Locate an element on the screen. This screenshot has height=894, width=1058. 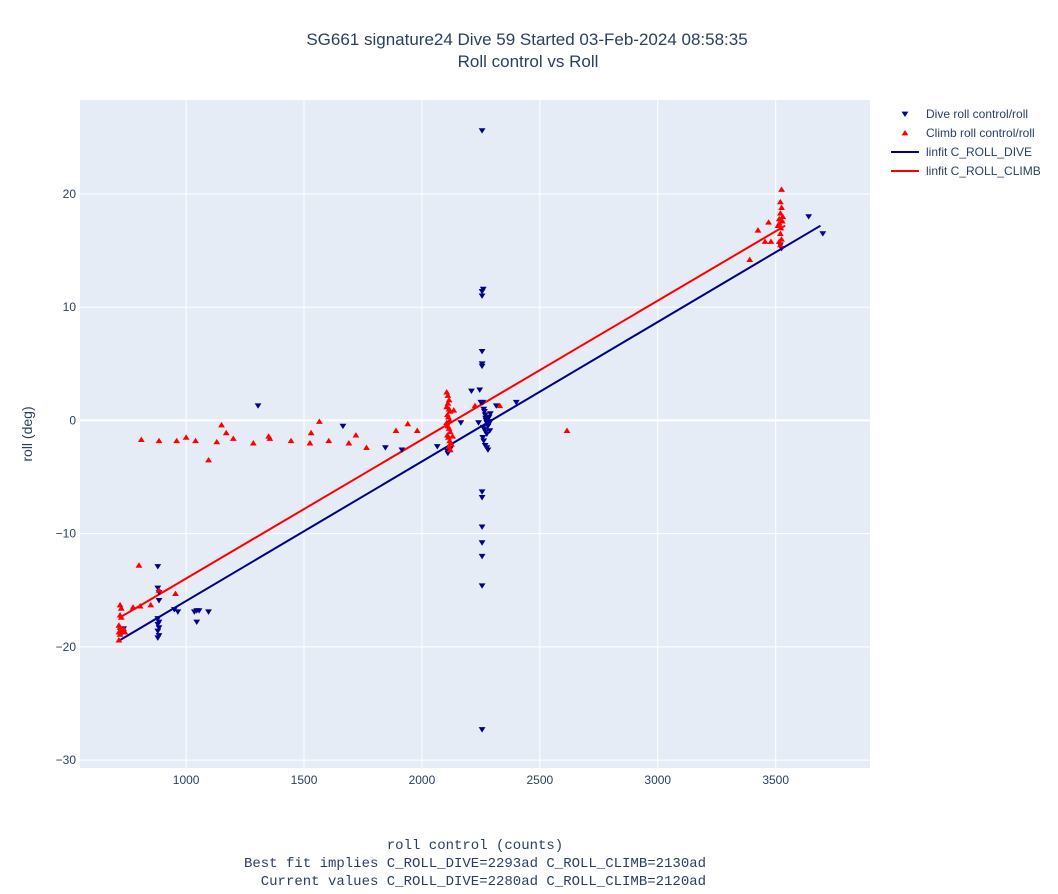
y-tick-label: −20 is located at coordinates (66, 647).